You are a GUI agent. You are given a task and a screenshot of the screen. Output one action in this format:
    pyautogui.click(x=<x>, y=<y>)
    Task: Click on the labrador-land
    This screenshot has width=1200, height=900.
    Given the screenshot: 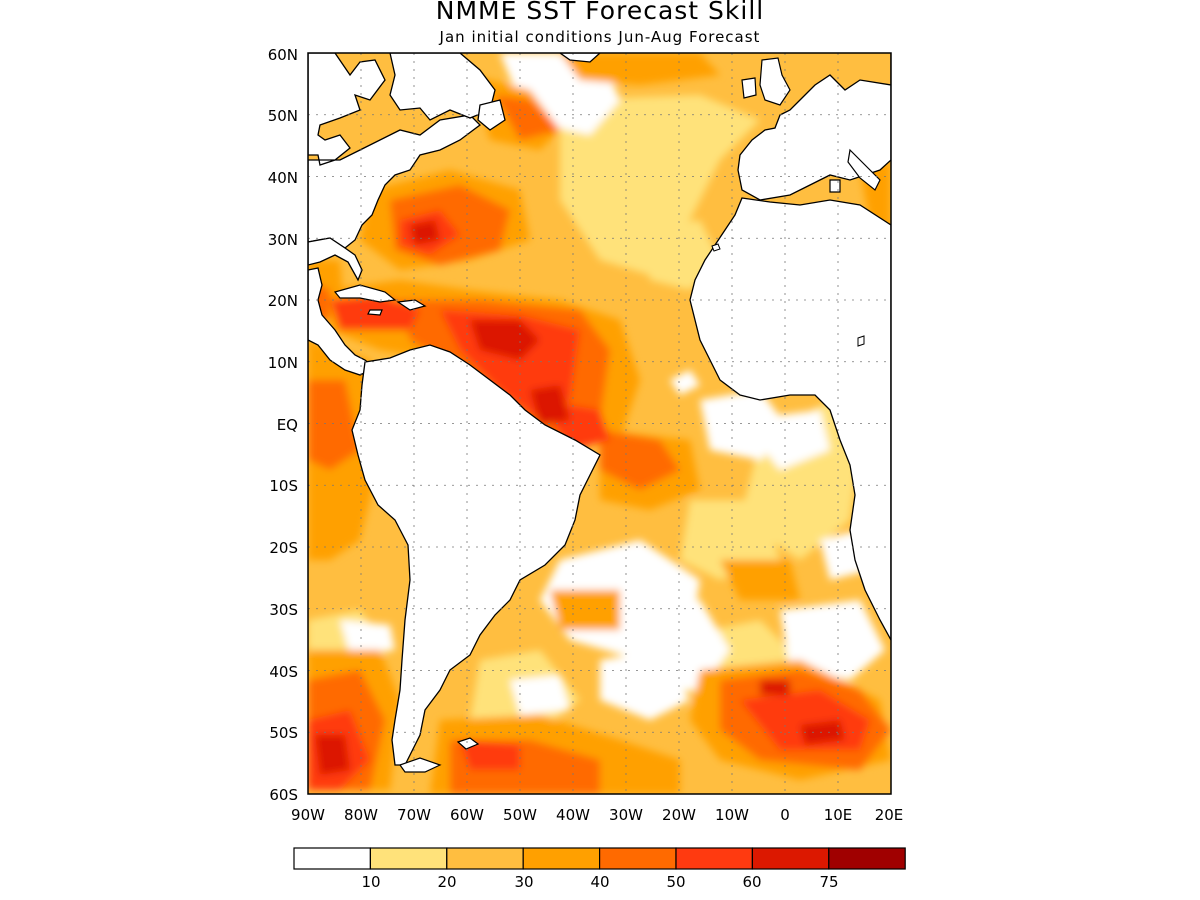 What is the action you would take?
    pyautogui.click(x=442, y=87)
    